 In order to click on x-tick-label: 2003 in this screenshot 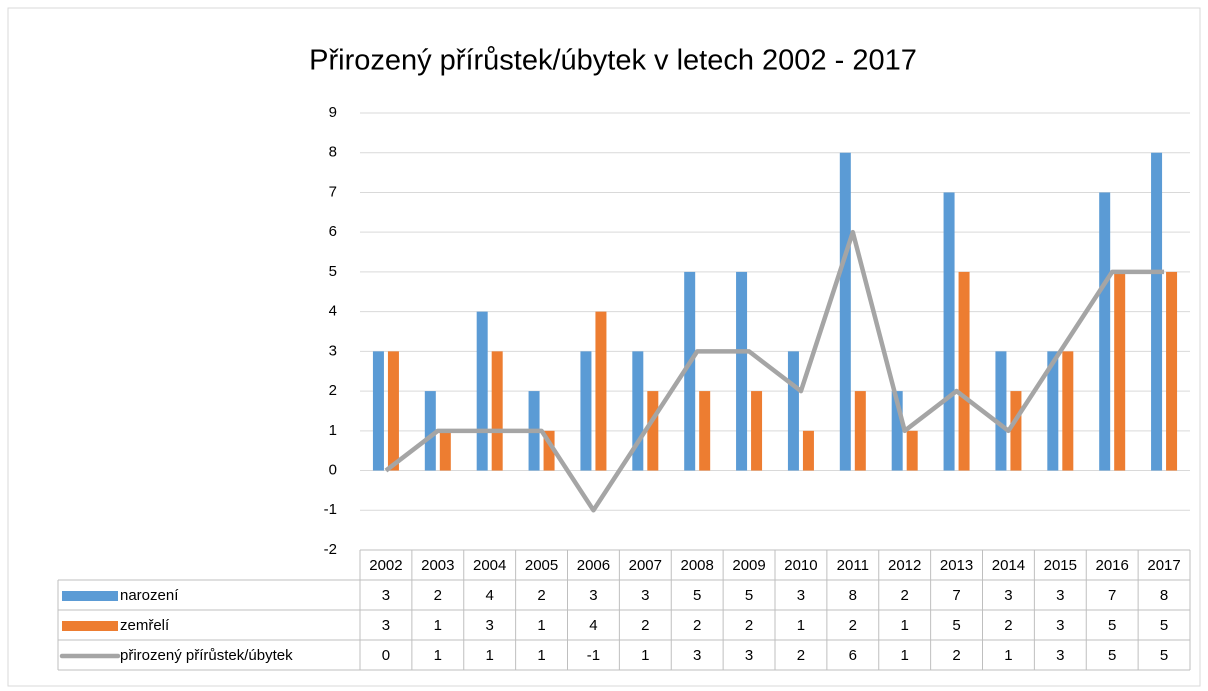, I will do `click(437, 565)`.